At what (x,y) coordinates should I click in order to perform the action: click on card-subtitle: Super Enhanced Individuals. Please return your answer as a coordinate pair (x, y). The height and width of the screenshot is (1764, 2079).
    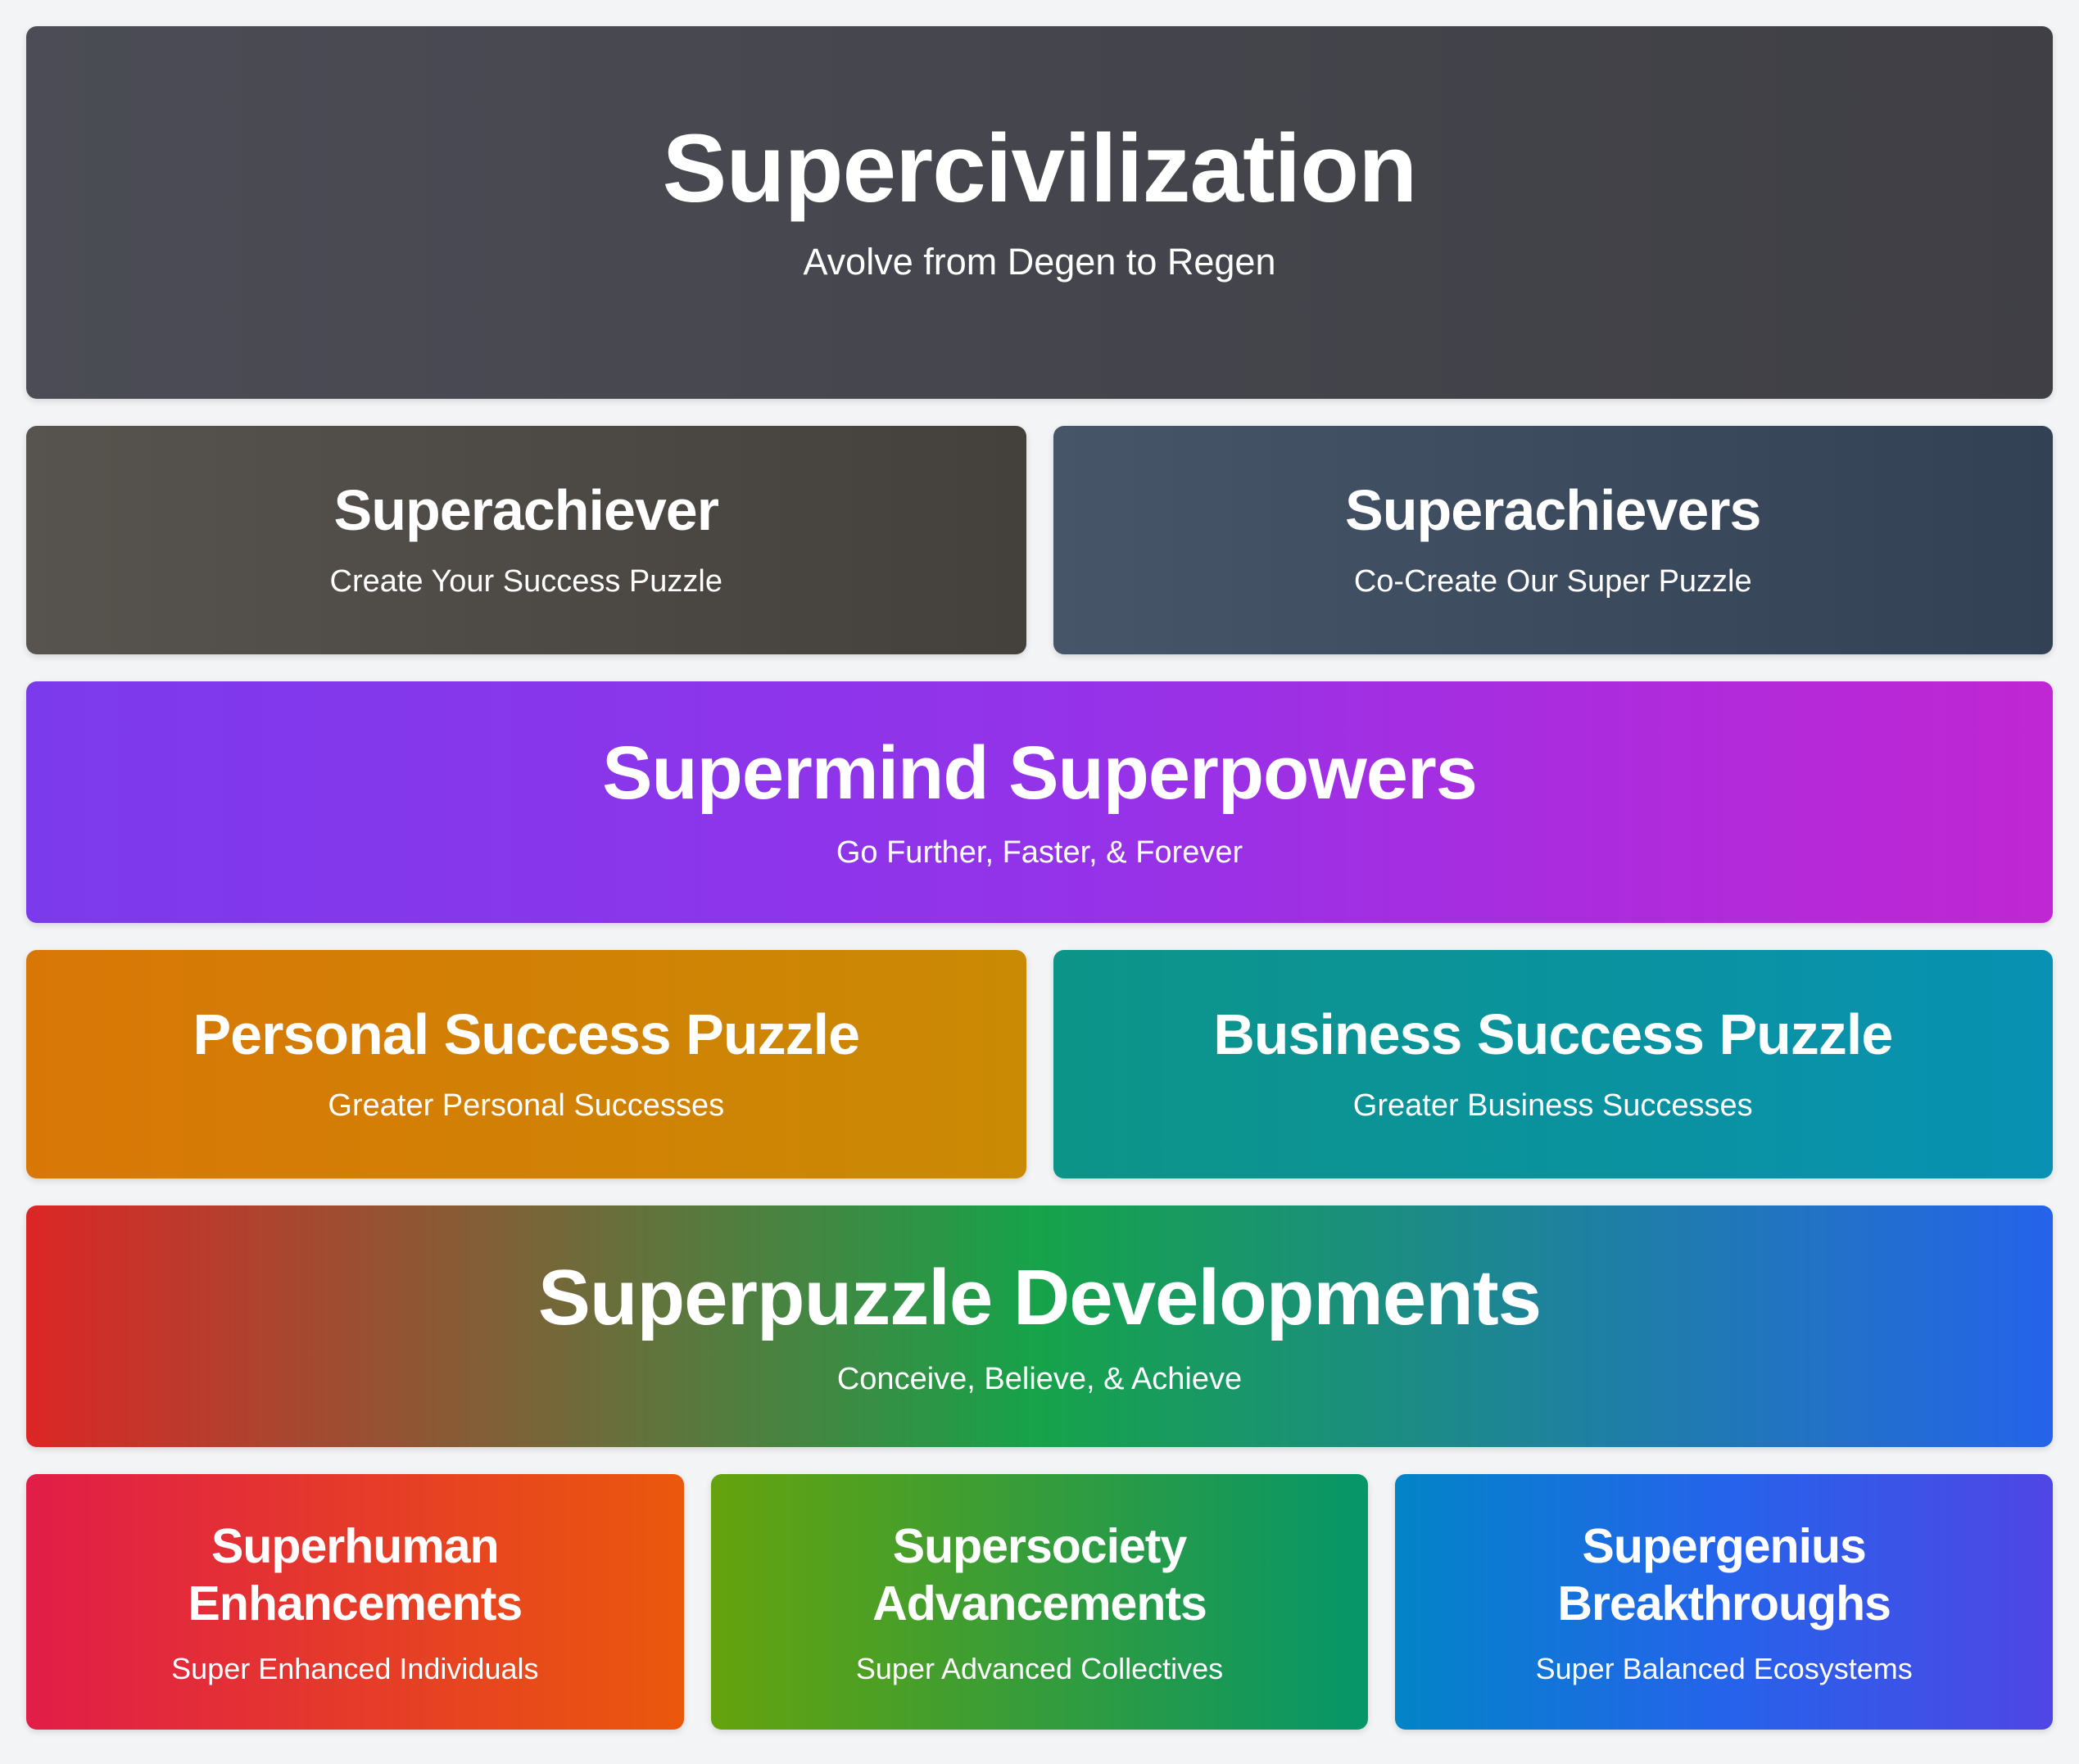
    Looking at the image, I should click on (355, 1669).